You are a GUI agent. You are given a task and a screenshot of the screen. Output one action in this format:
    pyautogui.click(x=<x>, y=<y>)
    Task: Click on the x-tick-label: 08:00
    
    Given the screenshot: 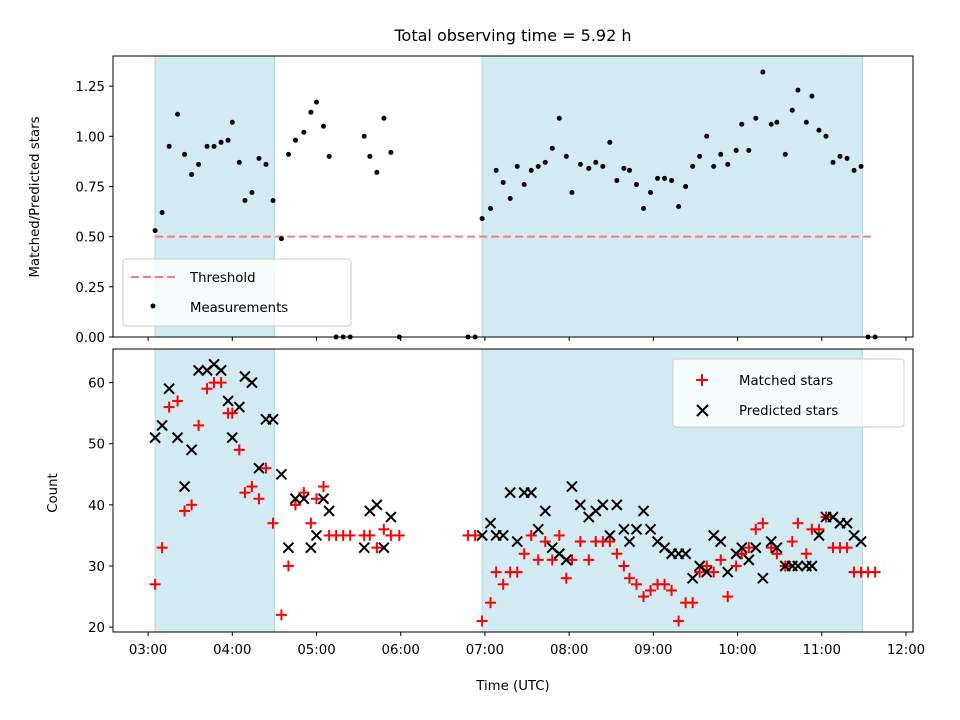 What is the action you would take?
    pyautogui.click(x=569, y=650)
    